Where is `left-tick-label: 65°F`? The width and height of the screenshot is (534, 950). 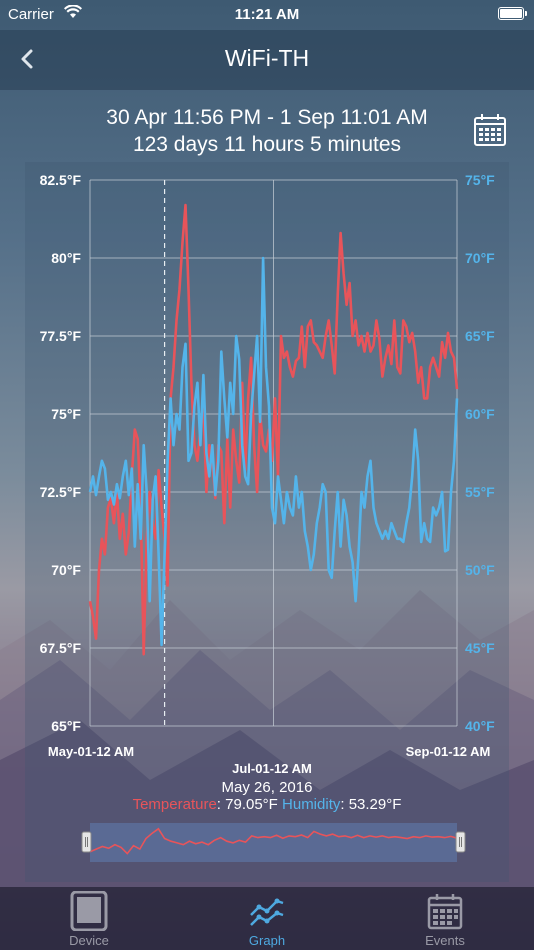
left-tick-label: 65°F is located at coordinates (66, 726).